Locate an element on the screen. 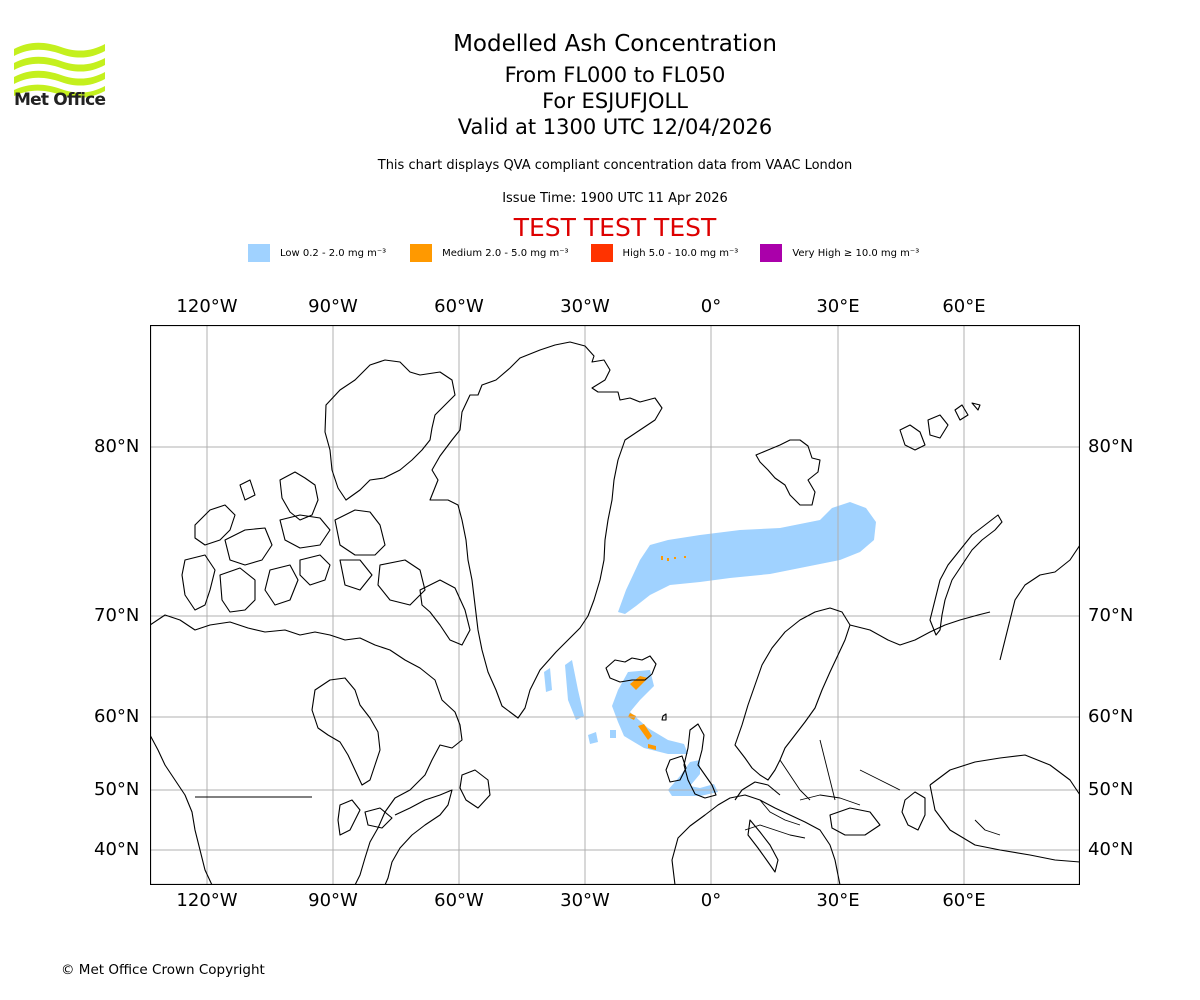  lon-label-bottom-30w: 30°W is located at coordinates (585, 900).